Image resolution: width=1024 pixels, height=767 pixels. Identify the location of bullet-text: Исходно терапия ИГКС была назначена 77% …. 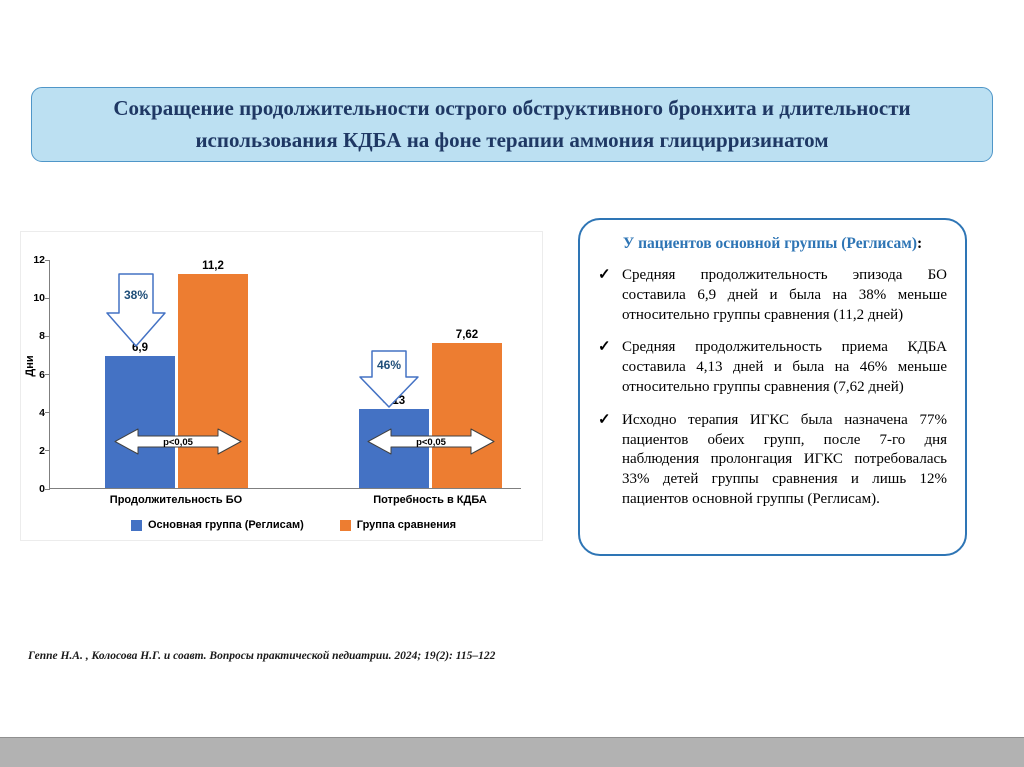
(784, 459).